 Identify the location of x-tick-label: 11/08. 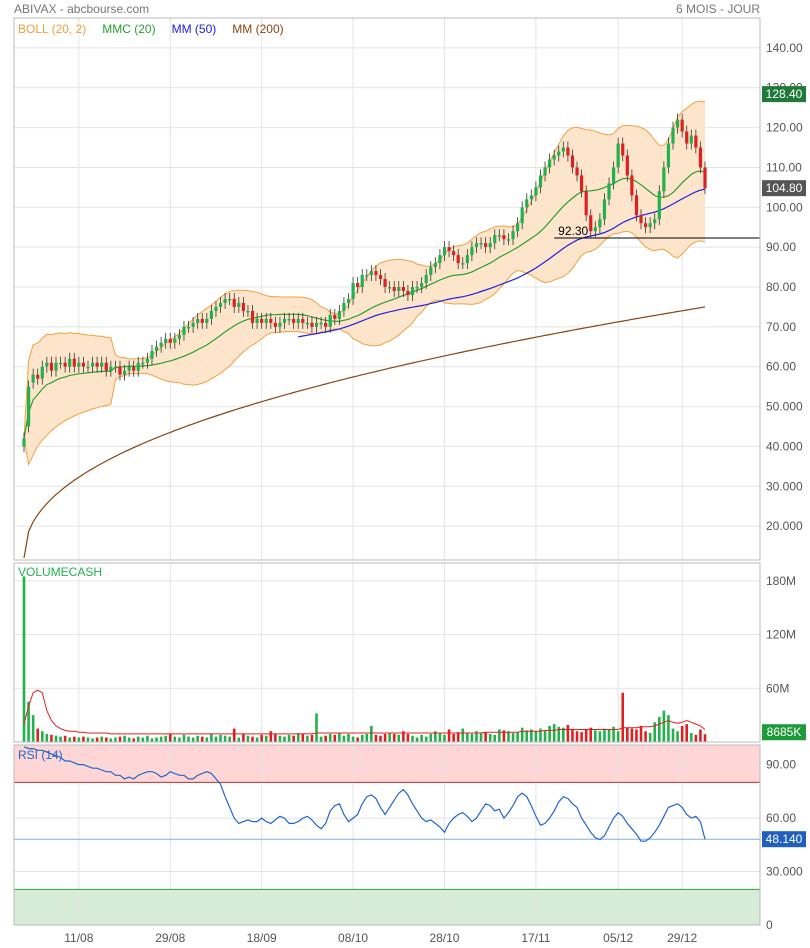
(78, 938).